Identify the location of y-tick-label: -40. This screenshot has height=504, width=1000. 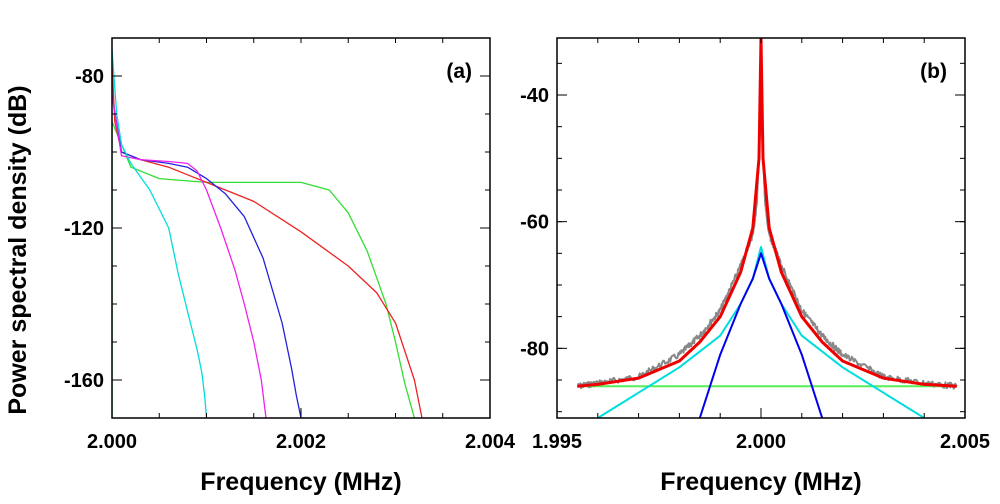
(534, 96).